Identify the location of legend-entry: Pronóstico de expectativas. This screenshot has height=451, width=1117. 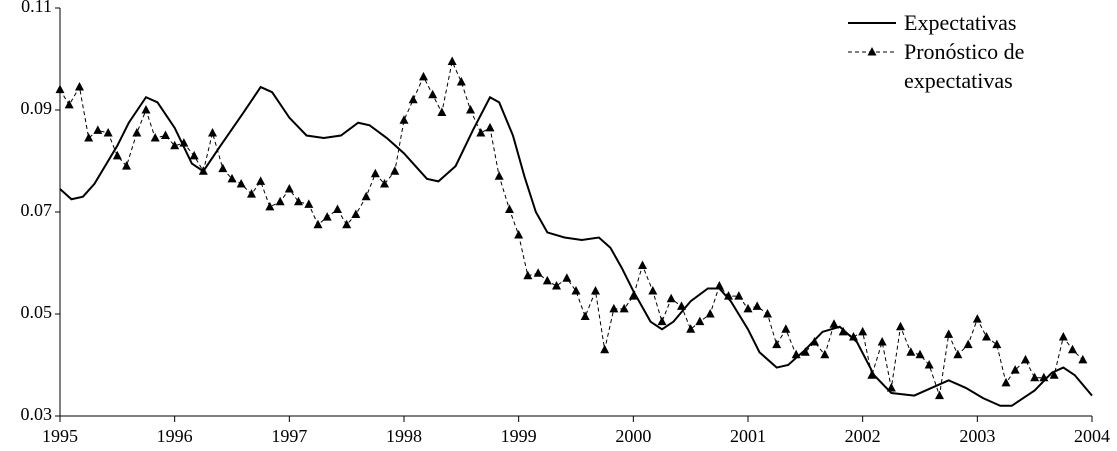
(962, 66).